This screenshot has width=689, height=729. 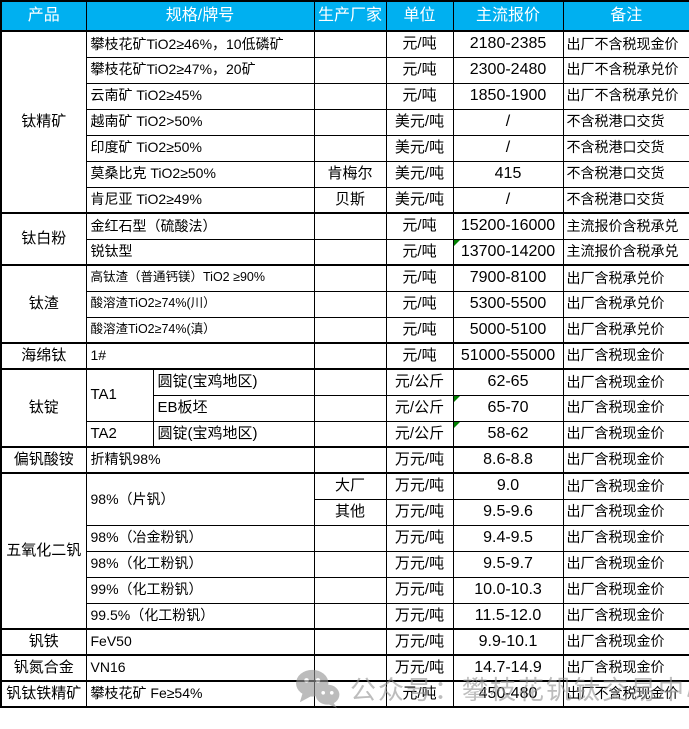 What do you see at coordinates (200, 70) in the screenshot?
I see `spec-cell: 攀枝花矿TiO2≥47%，20矿` at bounding box center [200, 70].